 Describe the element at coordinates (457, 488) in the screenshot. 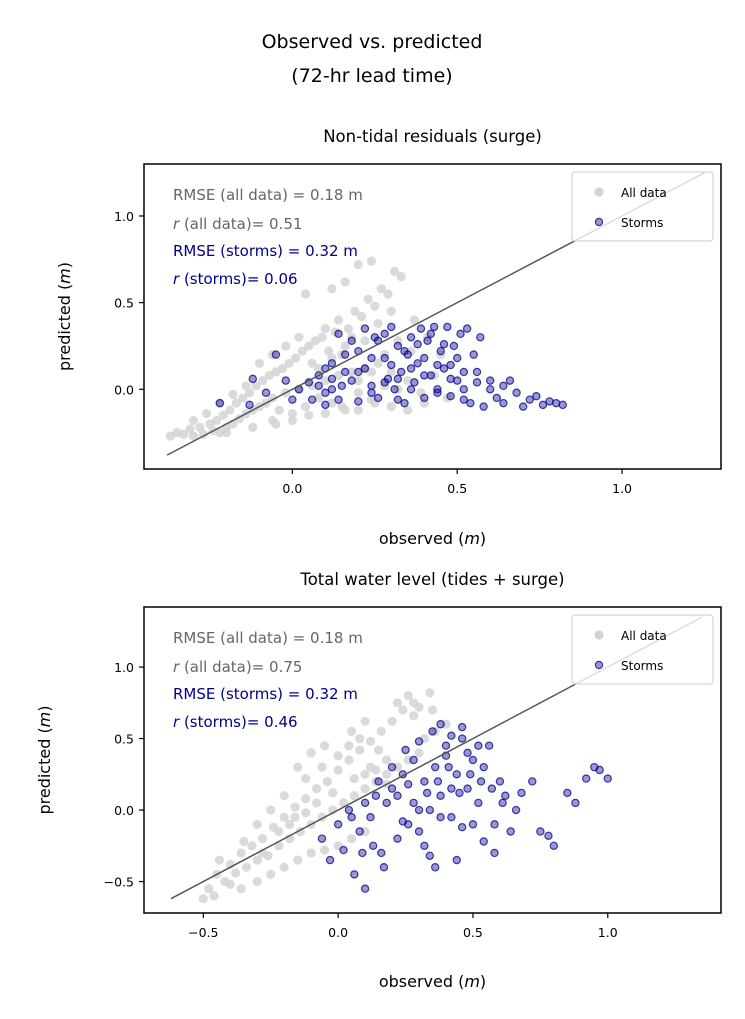

I see `x-tick-label: 0.5` at that location.